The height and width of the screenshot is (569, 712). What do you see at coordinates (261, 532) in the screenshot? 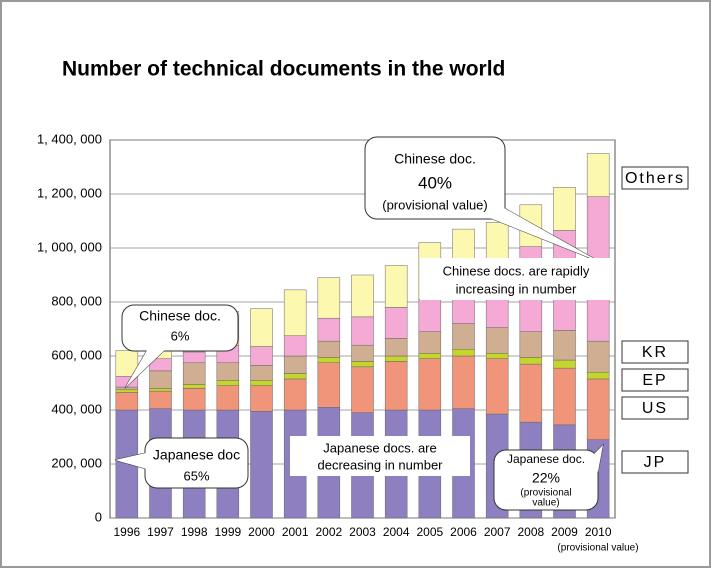
I see `x-tick-label: 2000` at bounding box center [261, 532].